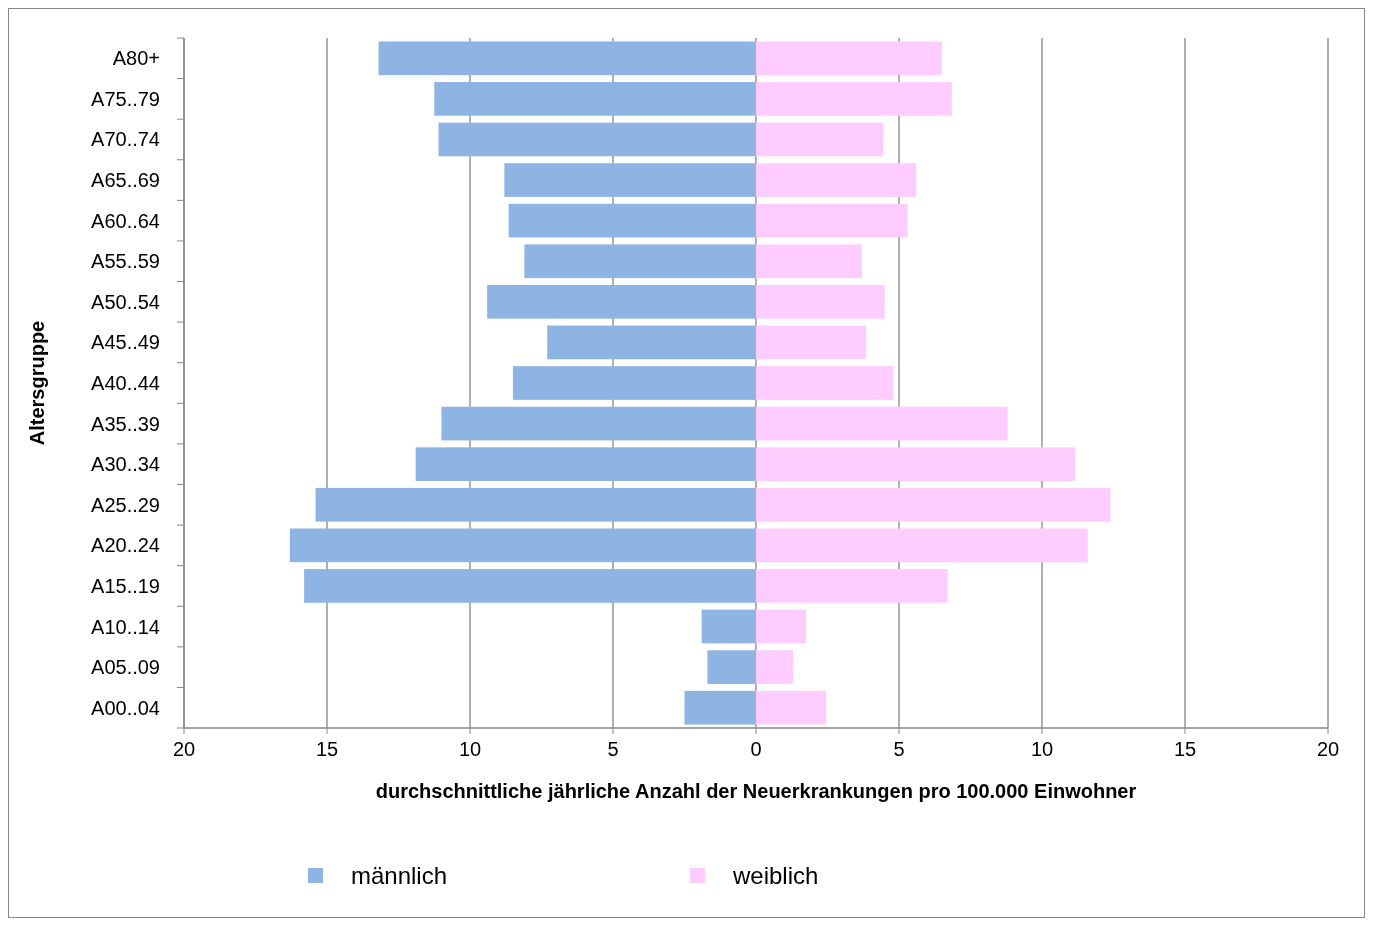 The width and height of the screenshot is (1373, 926). I want to click on y-tick-label: A65..69, so click(125, 180).